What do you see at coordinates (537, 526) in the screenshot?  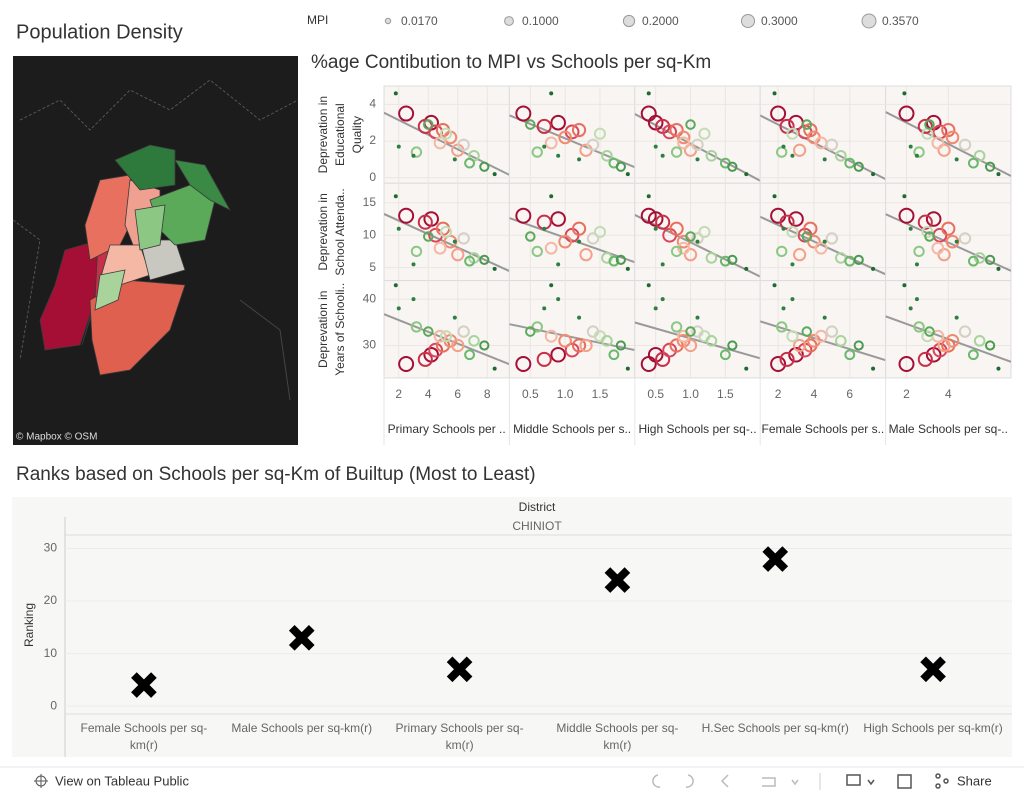 I see `rank-facet: CHINIOT` at bounding box center [537, 526].